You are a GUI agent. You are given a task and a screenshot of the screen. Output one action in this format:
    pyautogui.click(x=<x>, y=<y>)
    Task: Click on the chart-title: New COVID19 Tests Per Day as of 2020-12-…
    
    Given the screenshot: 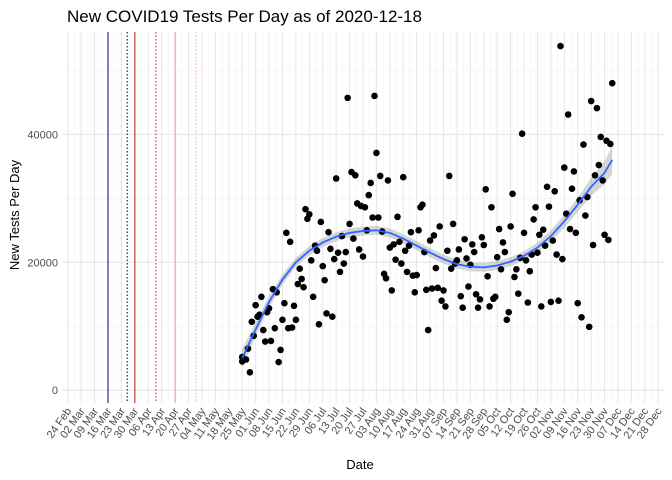 What is the action you would take?
    pyautogui.click(x=244, y=16)
    